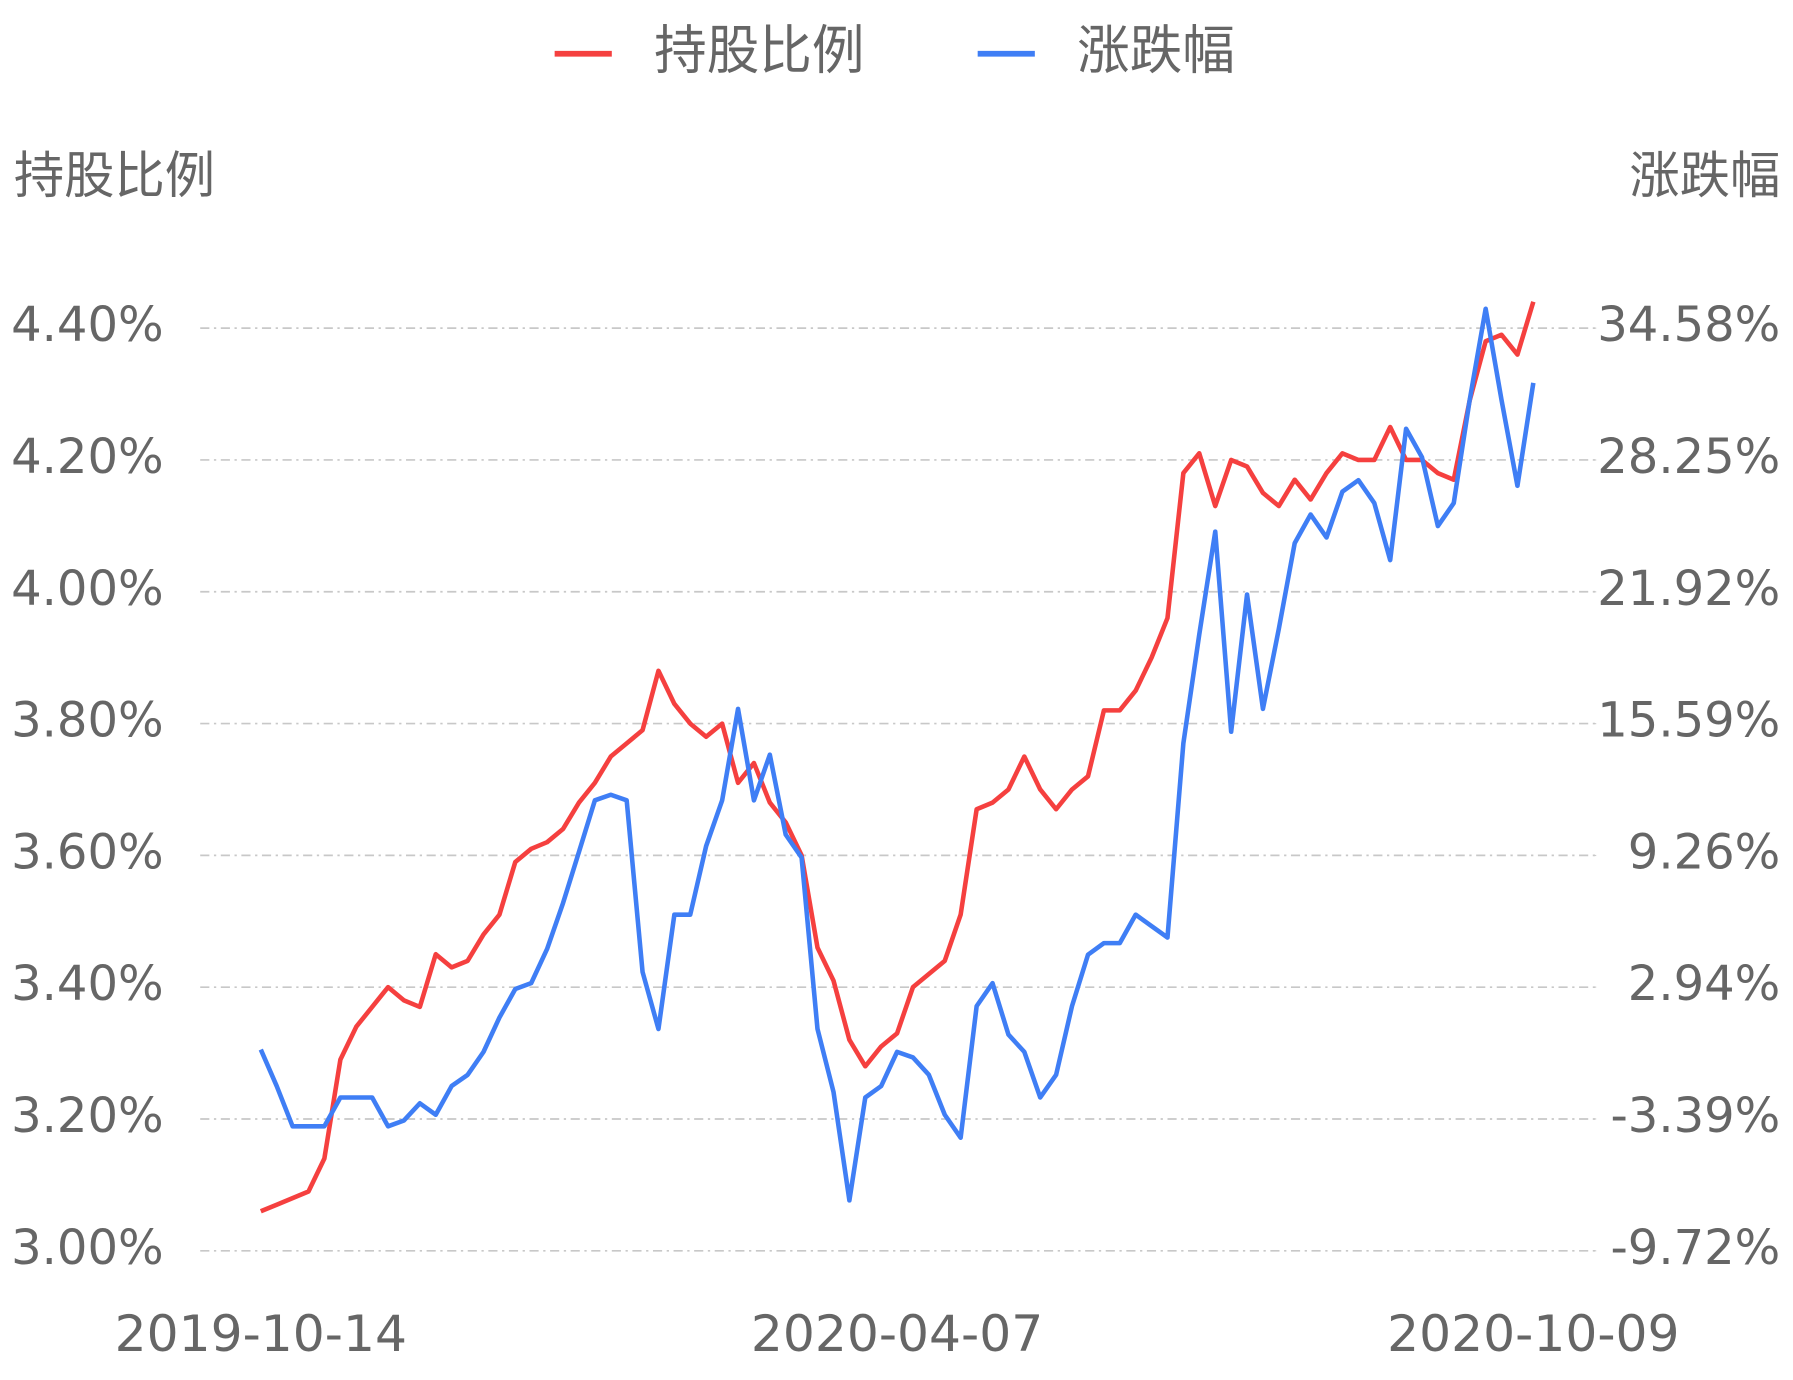 The height and width of the screenshot is (1380, 1793). I want to click on y2-axis-title: 涨跌幅, so click(1704, 175).